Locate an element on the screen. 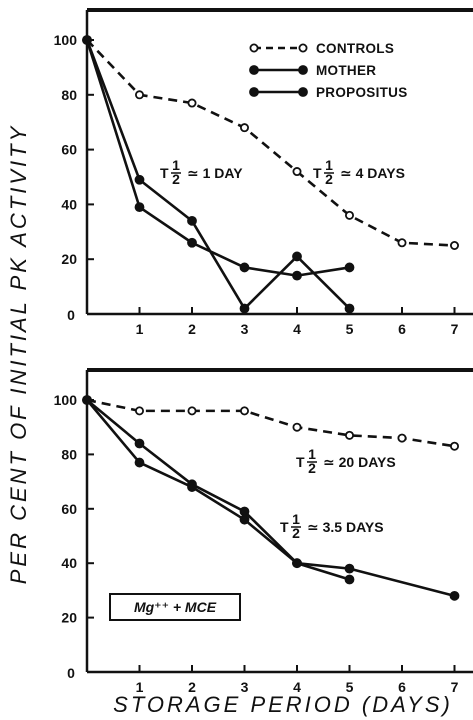  half-life-annotation: T 12 ≃ 4 DAYS is located at coordinates (359, 172).